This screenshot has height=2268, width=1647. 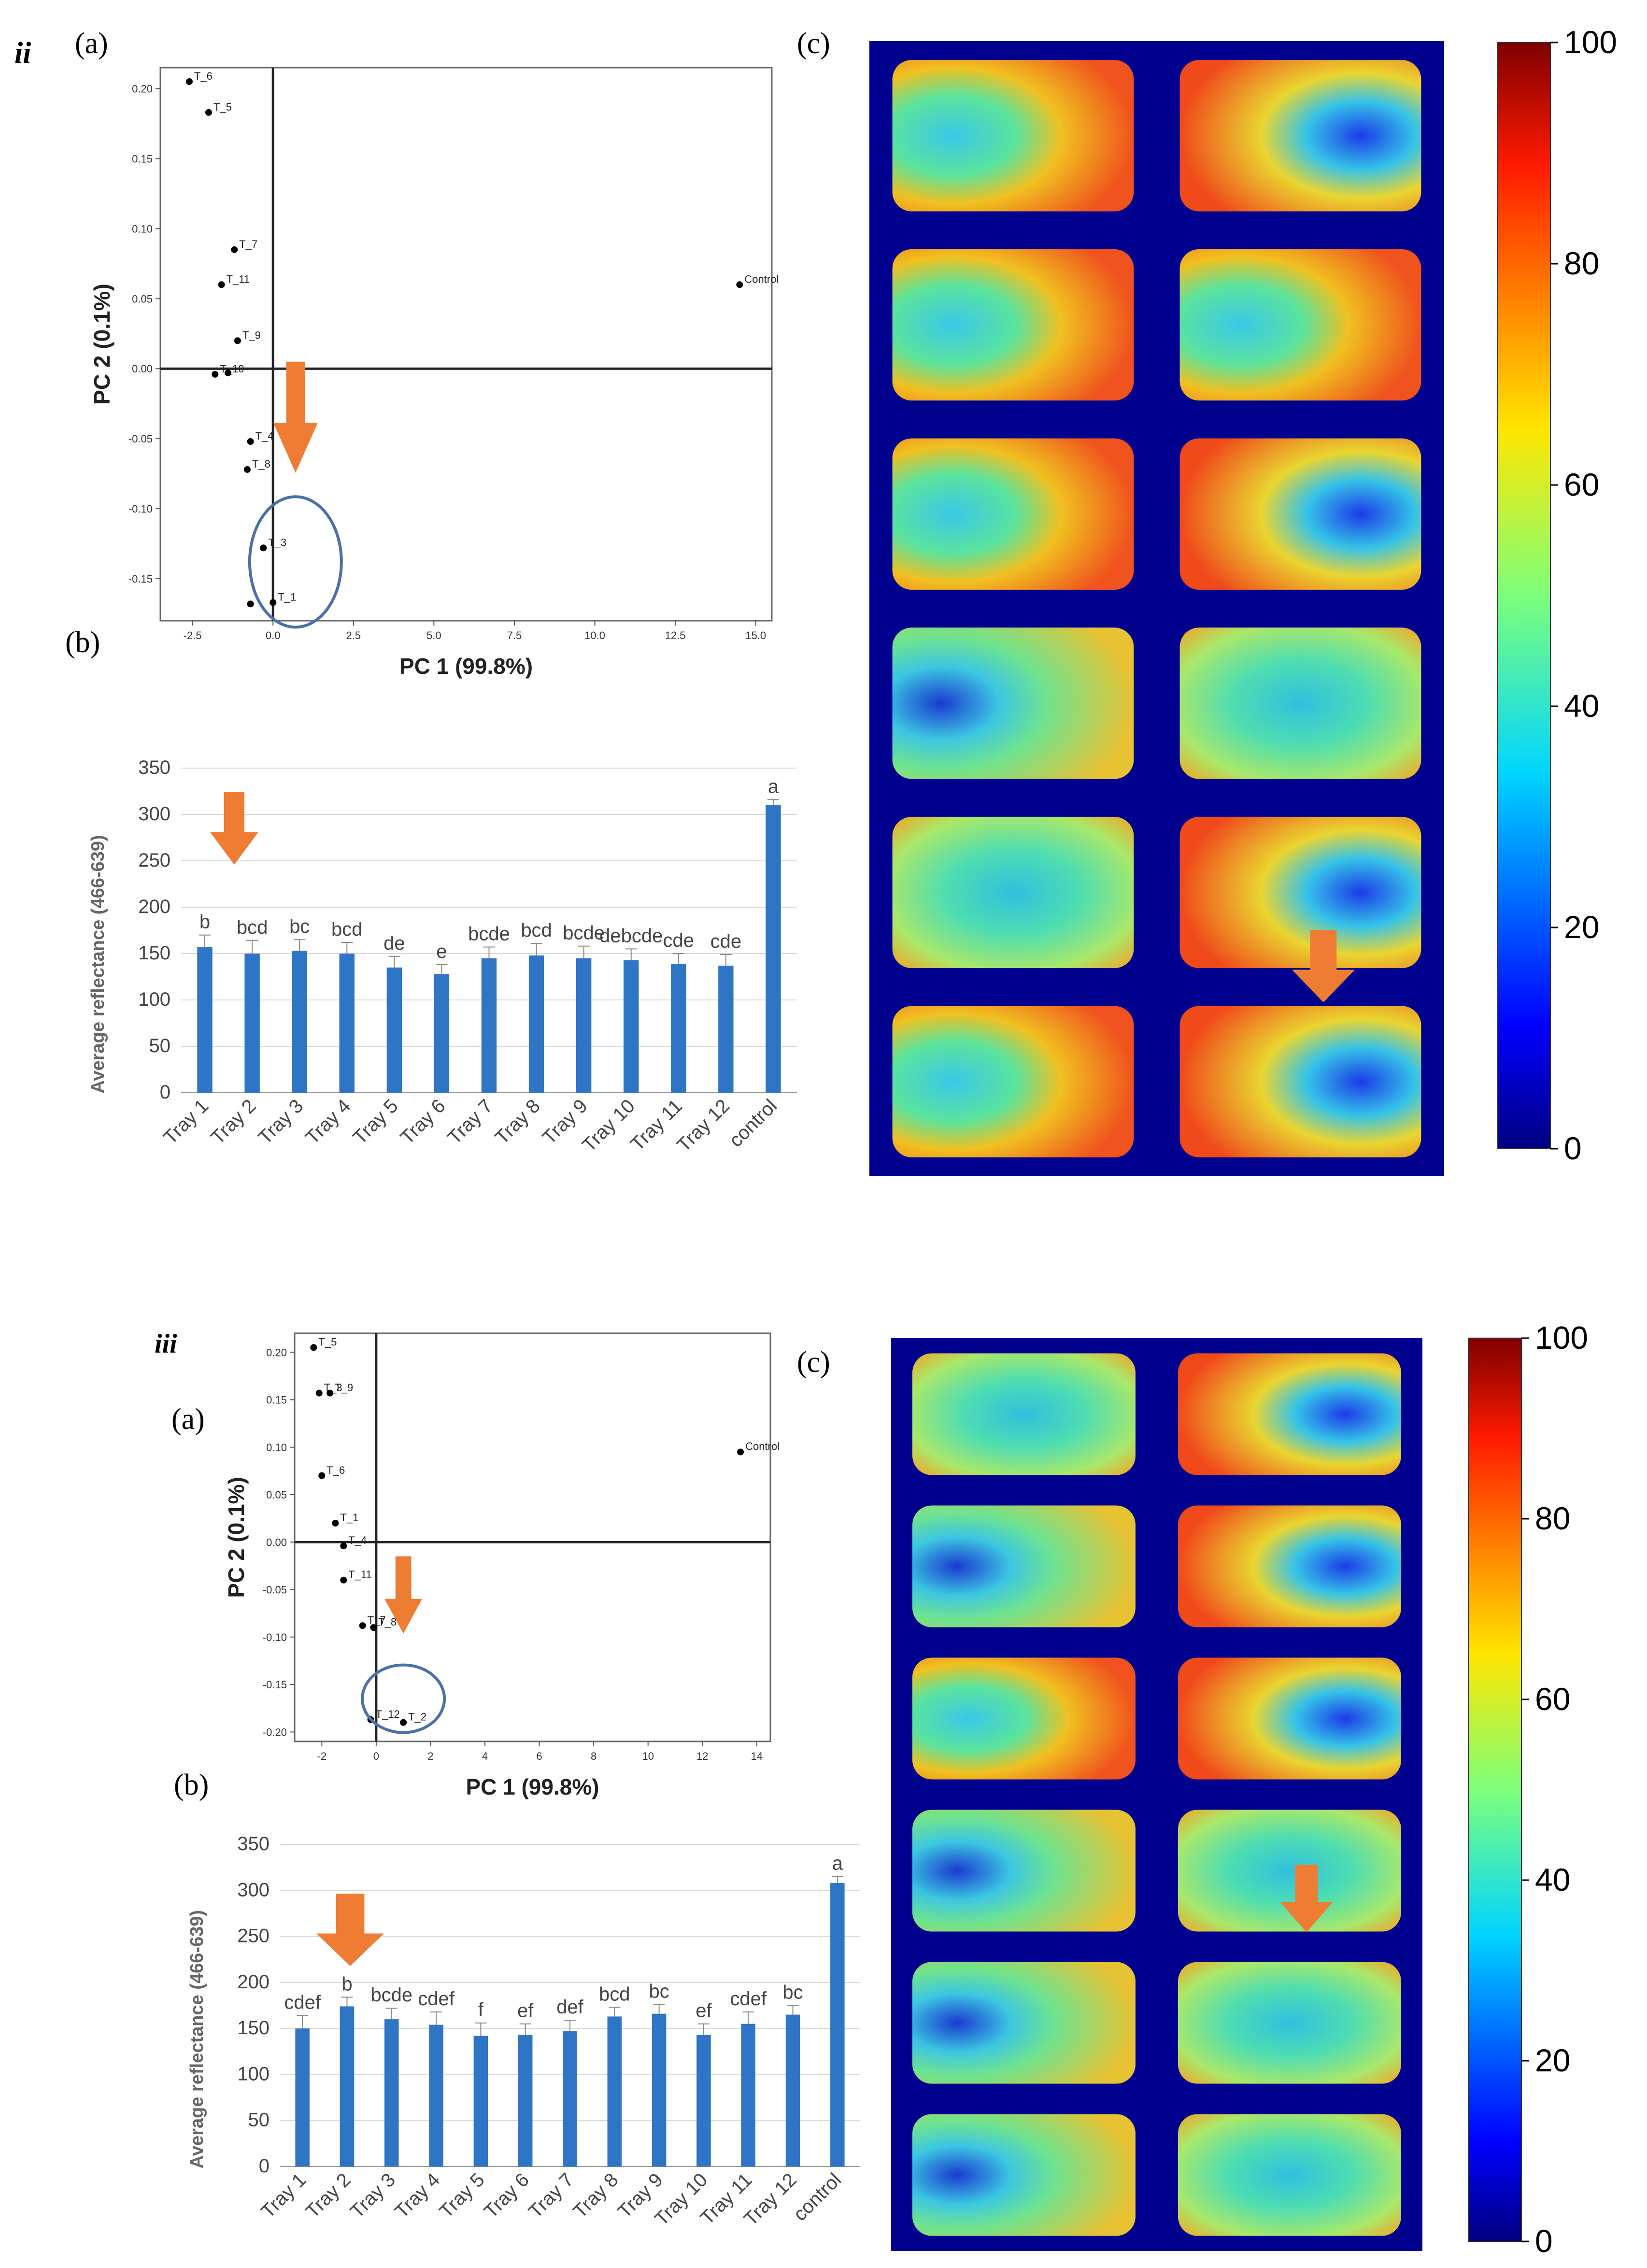 What do you see at coordinates (336, 1470) in the screenshot?
I see `pca-point-label: T_6` at bounding box center [336, 1470].